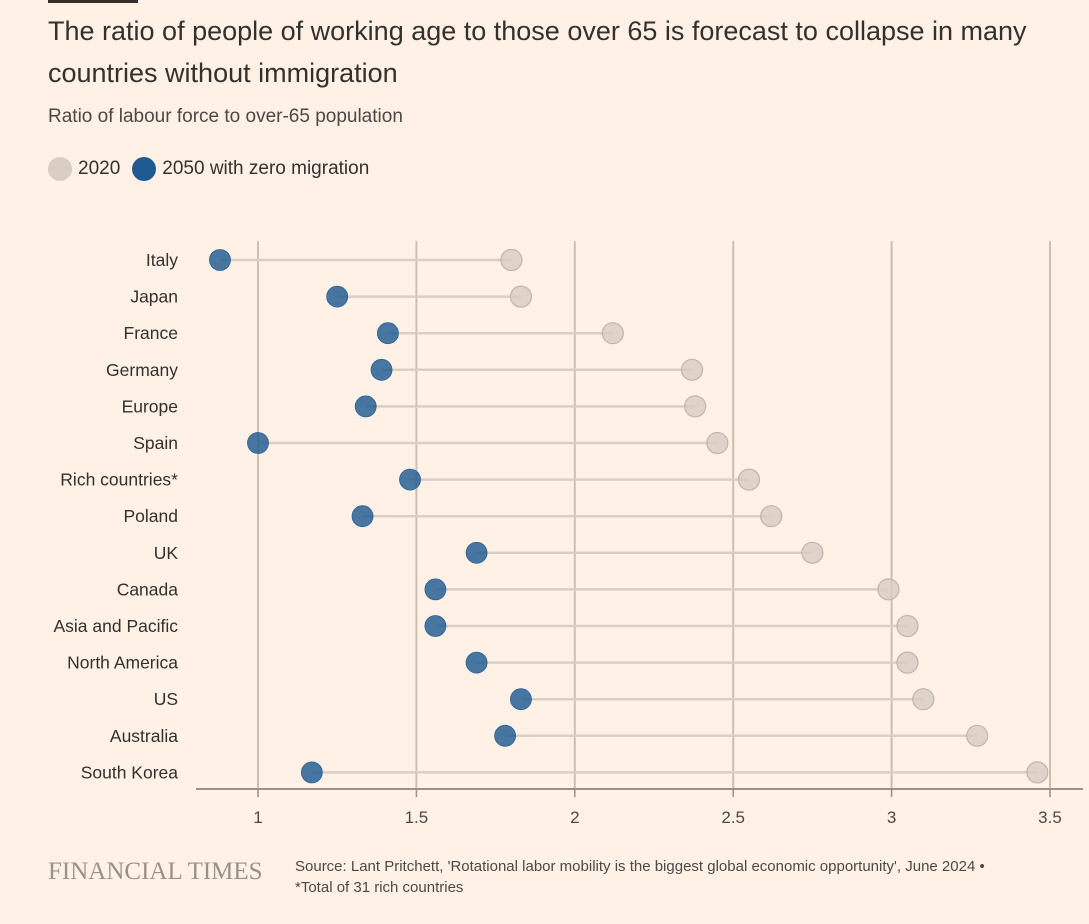 This screenshot has width=1089, height=924. What do you see at coordinates (493, 662) in the screenshot?
I see `chart-row: North America` at bounding box center [493, 662].